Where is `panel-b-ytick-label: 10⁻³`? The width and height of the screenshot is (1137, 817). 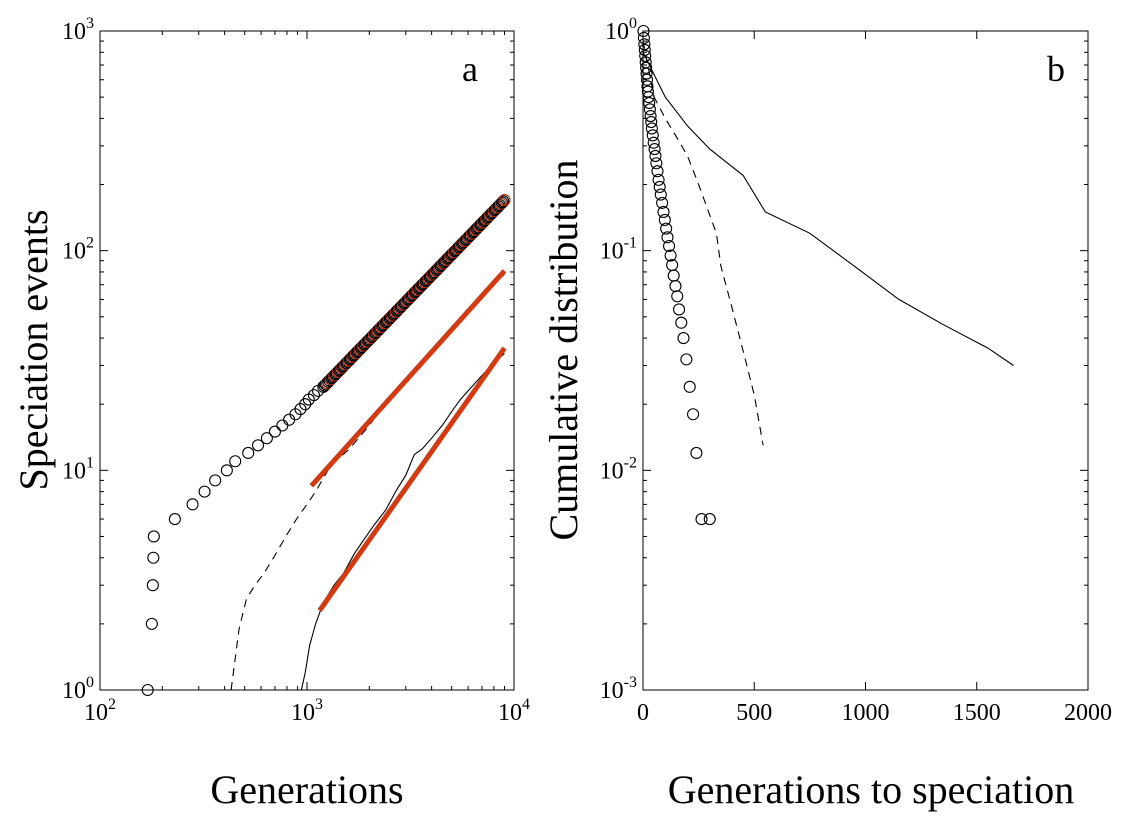
panel-b-ytick-label: 10⁻³ is located at coordinates (618, 689).